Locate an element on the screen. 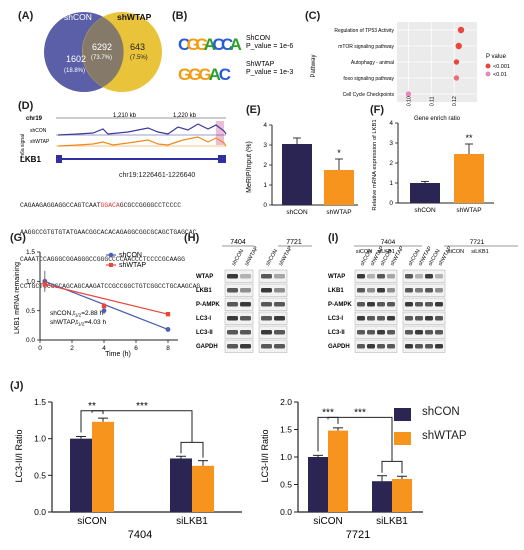 This screenshot has height=550, width=524. track2-signal is located at coordinates (142, 141).